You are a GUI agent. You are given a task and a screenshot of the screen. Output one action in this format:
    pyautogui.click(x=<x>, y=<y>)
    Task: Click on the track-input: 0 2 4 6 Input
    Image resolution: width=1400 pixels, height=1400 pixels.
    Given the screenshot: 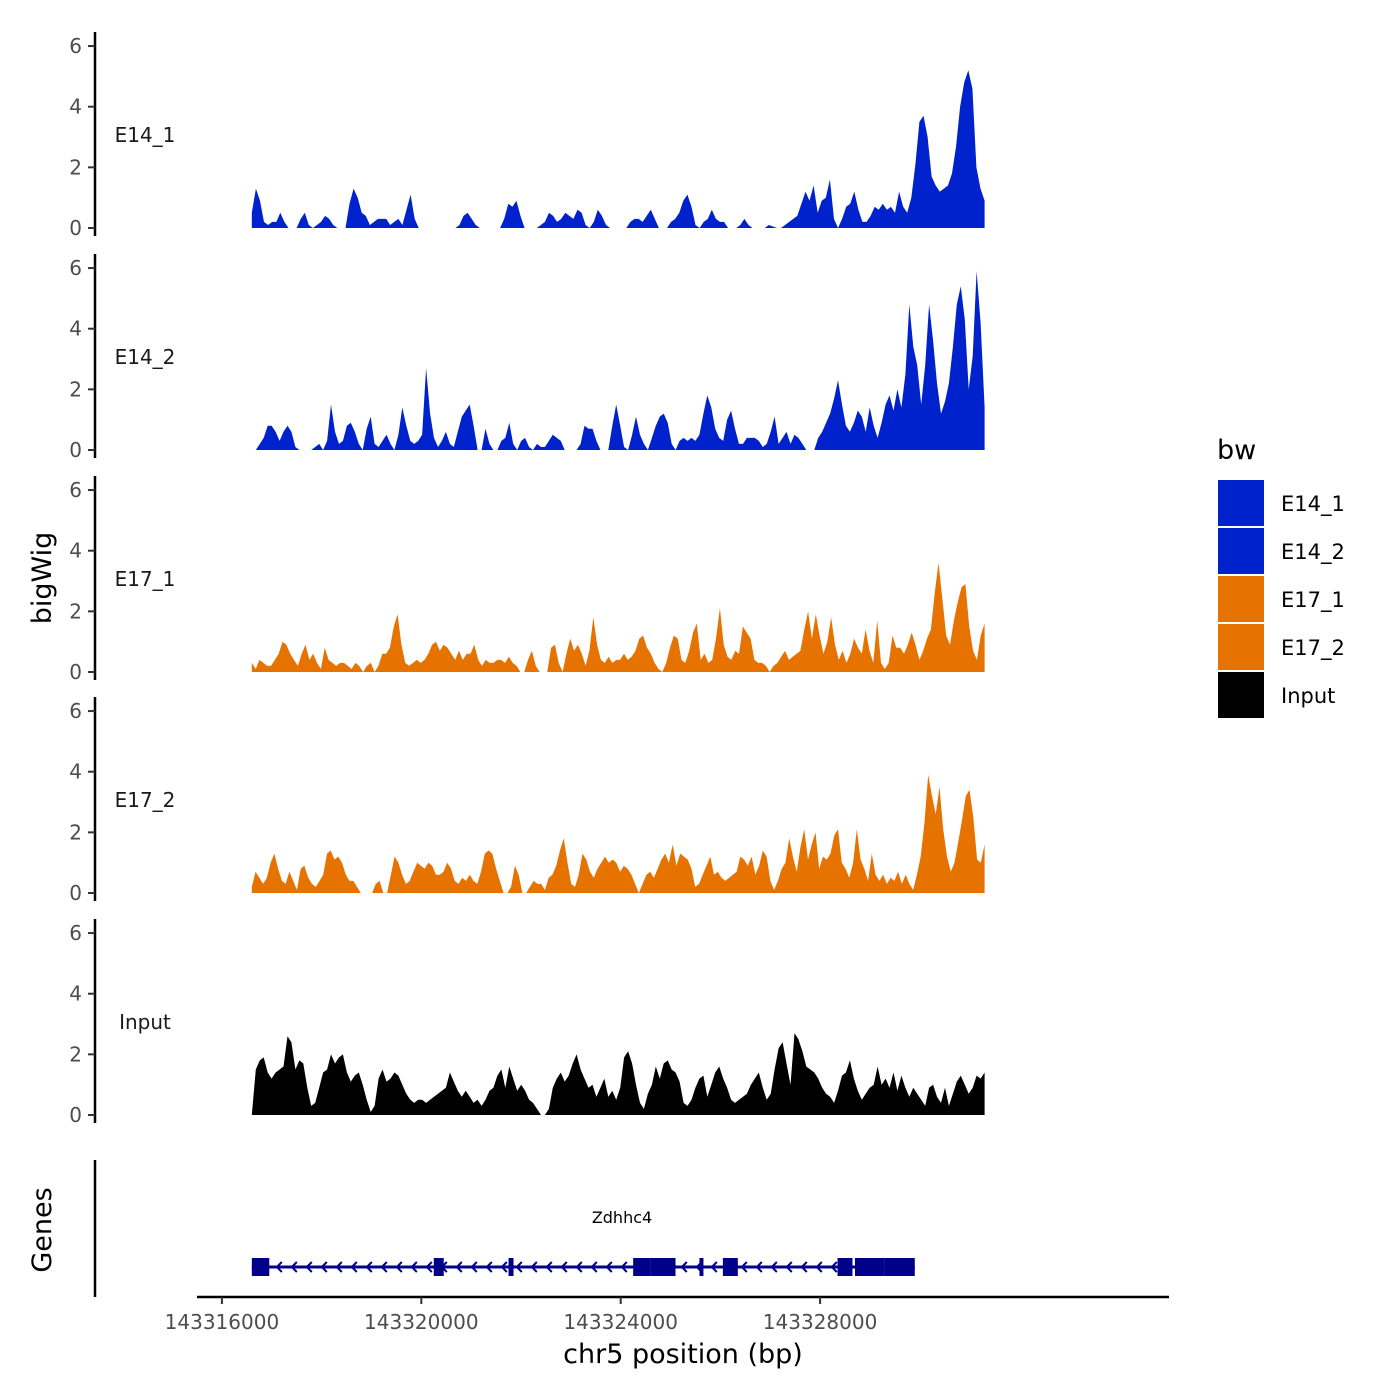 What is the action you would take?
    pyautogui.click(x=527, y=1023)
    